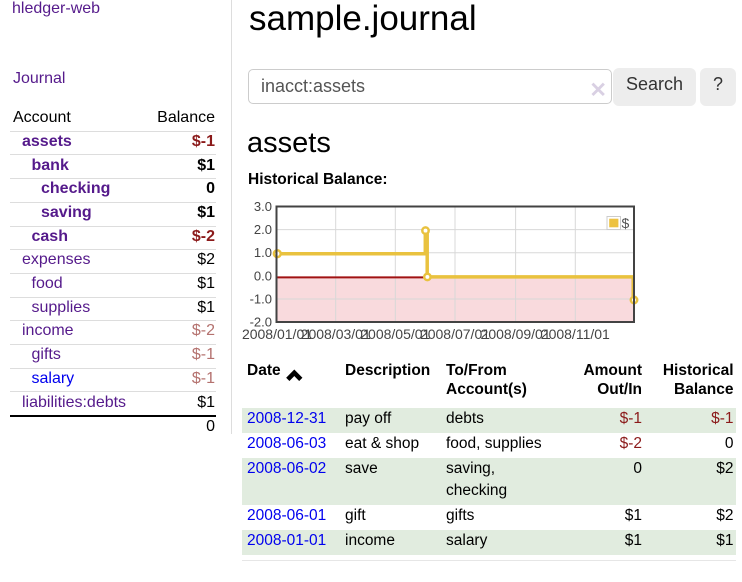 Image resolution: width=742 pixels, height=582 pixels. I want to click on svg-text: -2.0, so click(261, 322).